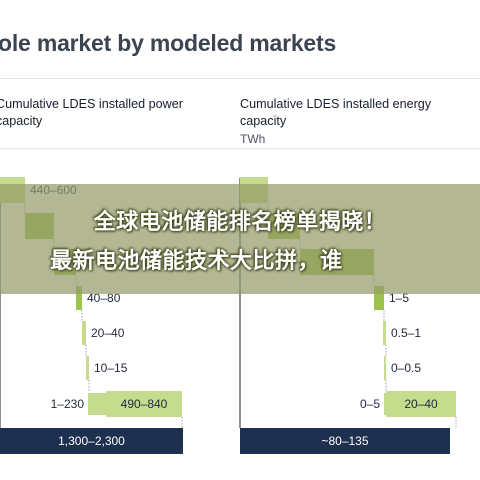  I want to click on page-title: ole market by modeled markets, so click(168, 43).